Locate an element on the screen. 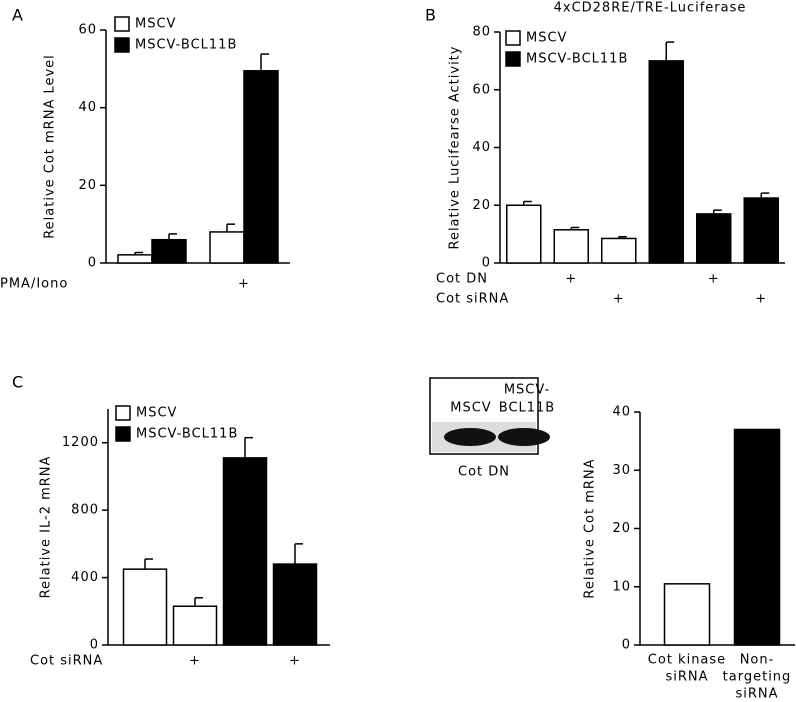 The image size is (796, 702). y-tick-label: 1200 is located at coordinates (80, 442).